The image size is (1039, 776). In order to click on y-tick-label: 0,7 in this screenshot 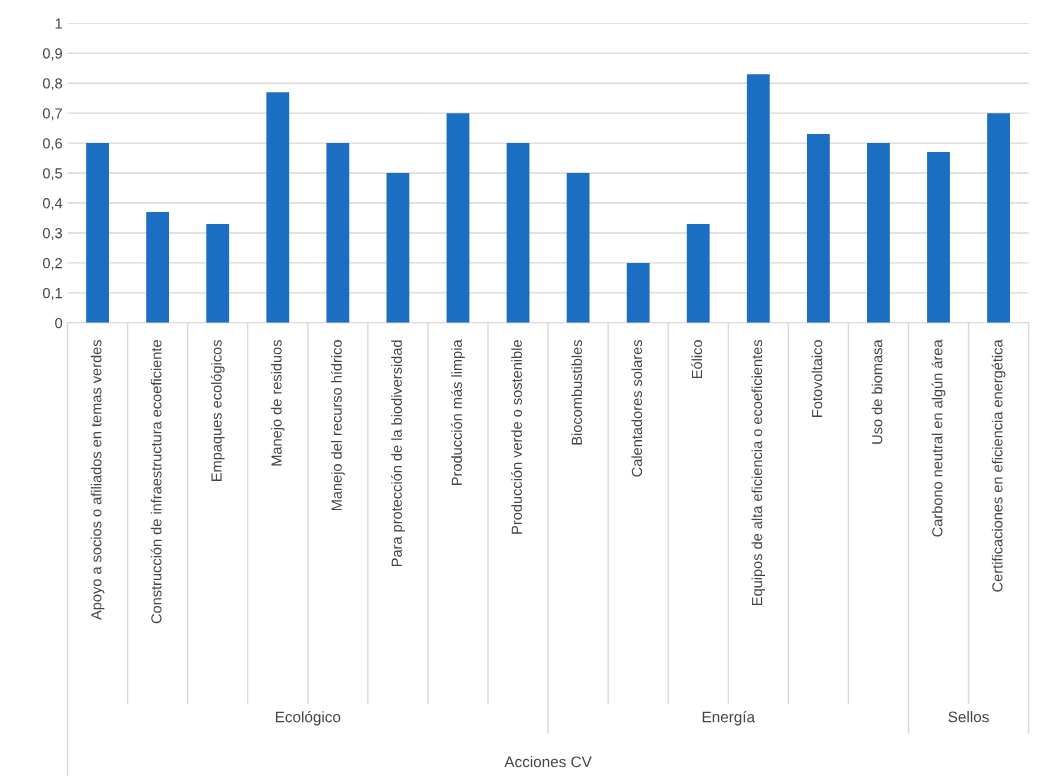, I will do `click(52, 114)`.